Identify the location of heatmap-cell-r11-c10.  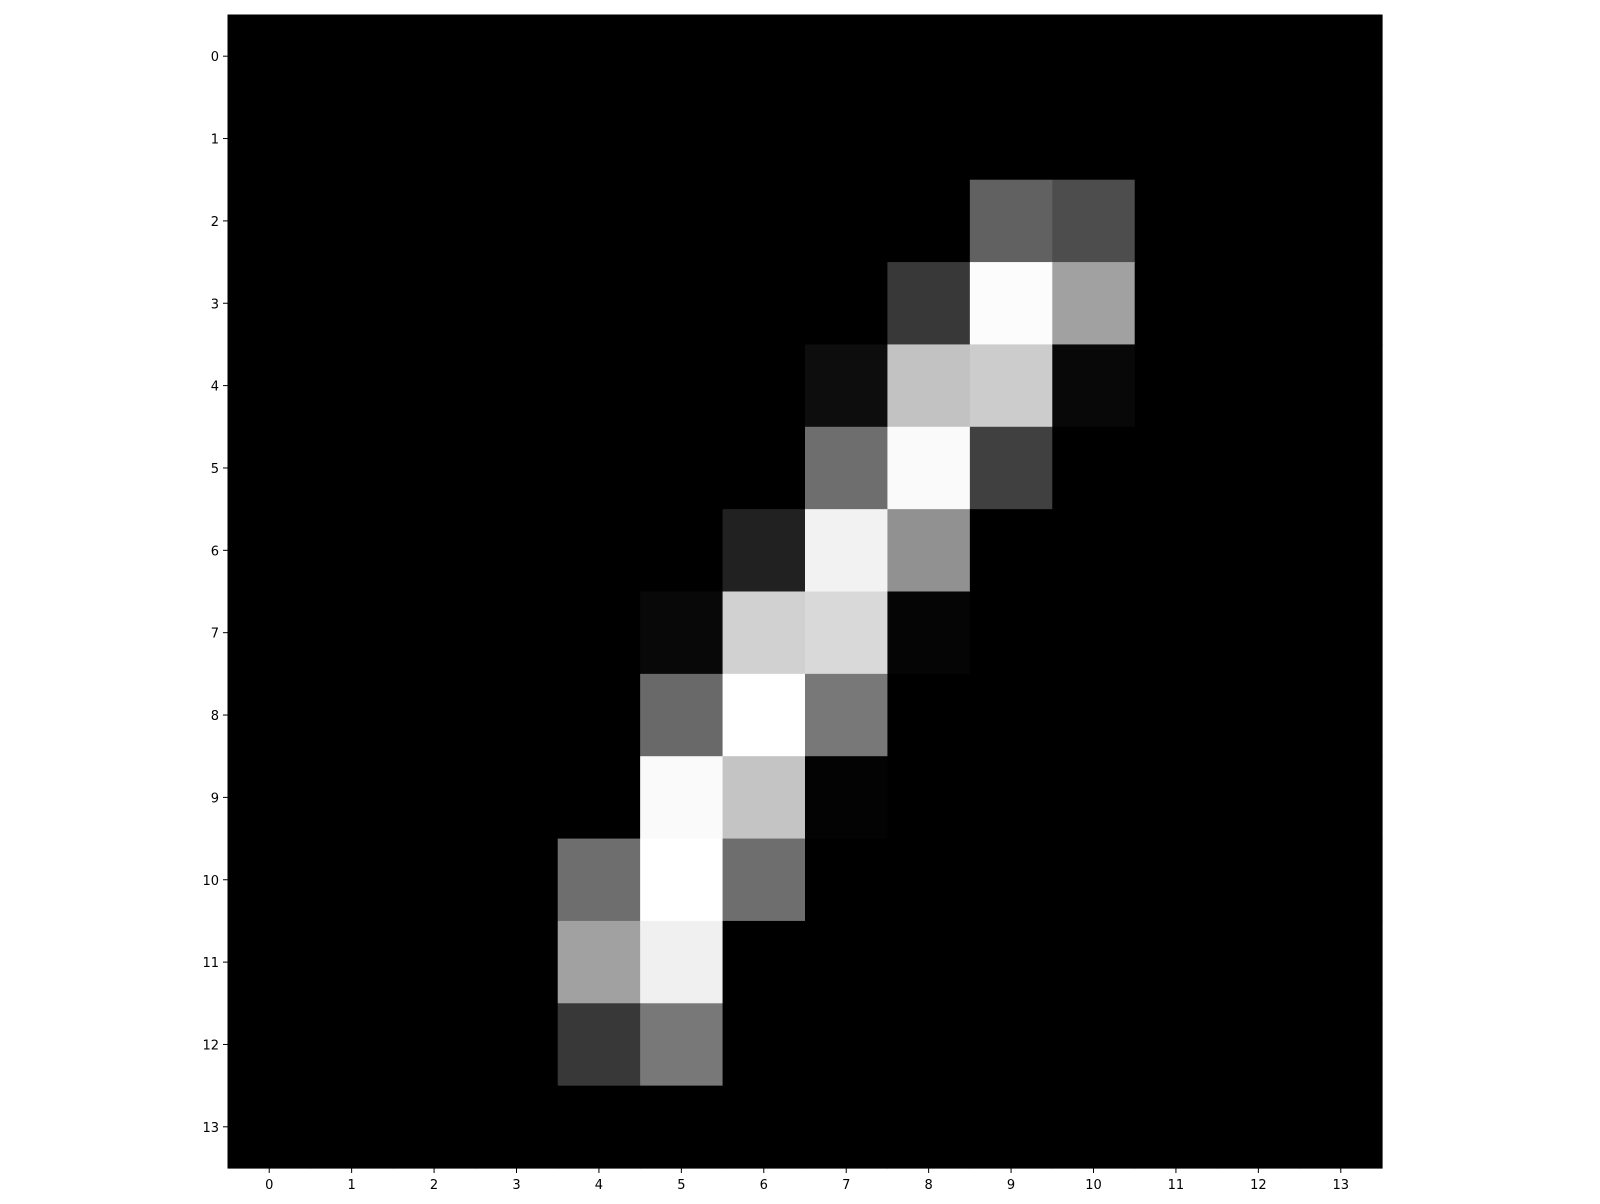
(1094, 962).